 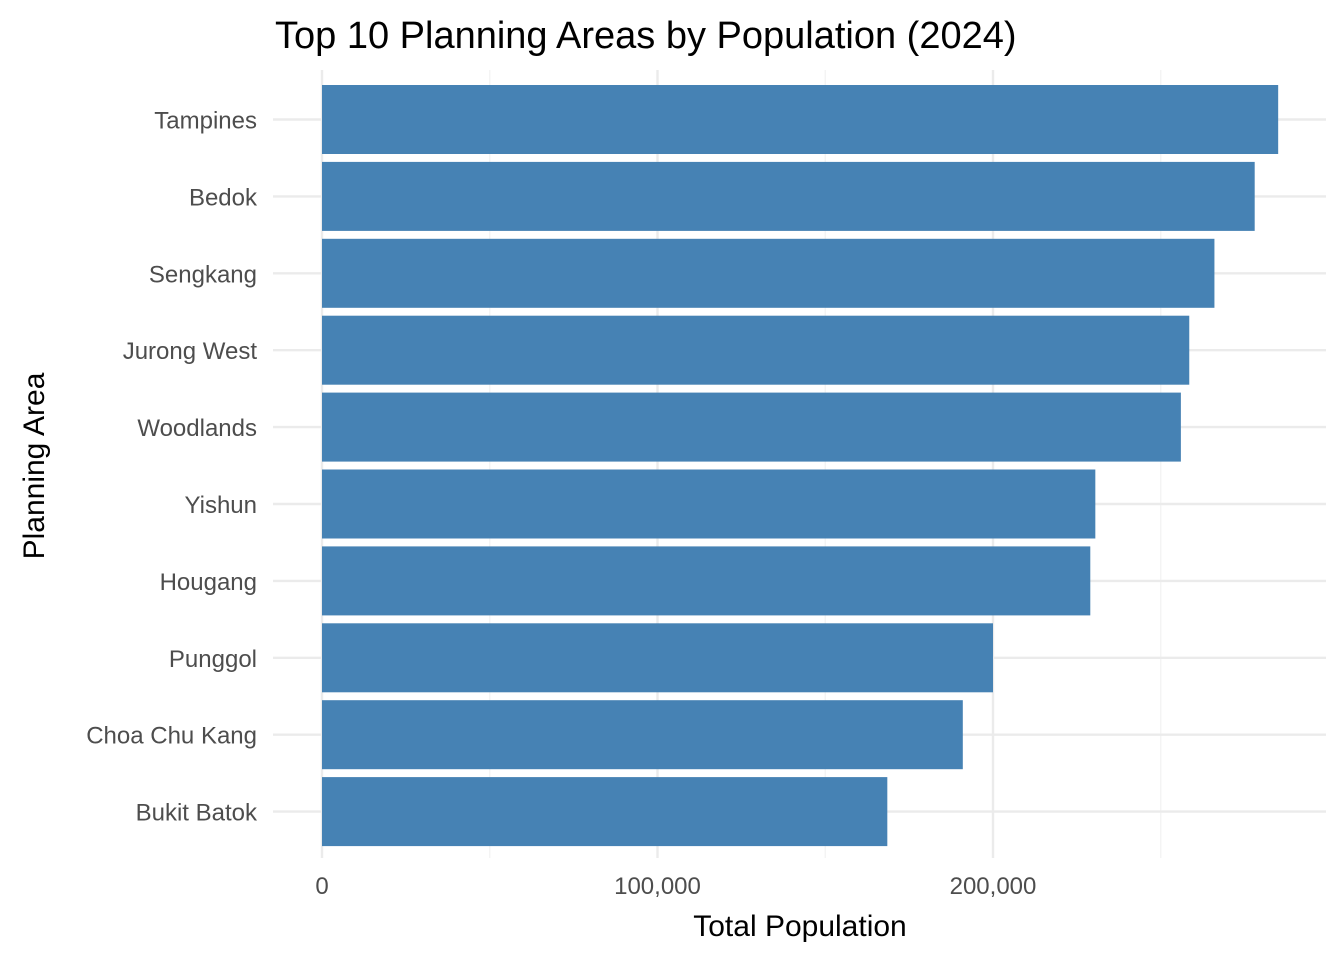 I want to click on bar-yishun, so click(x=709, y=504).